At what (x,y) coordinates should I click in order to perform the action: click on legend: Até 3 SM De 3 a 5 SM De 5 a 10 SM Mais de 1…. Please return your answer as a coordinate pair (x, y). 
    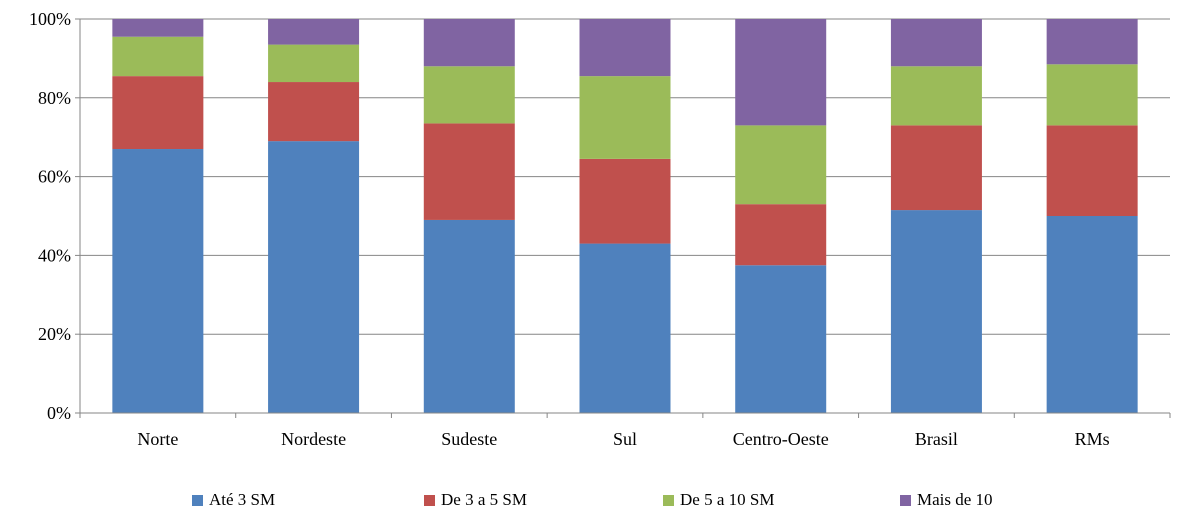
    Looking at the image, I should click on (589, 500).